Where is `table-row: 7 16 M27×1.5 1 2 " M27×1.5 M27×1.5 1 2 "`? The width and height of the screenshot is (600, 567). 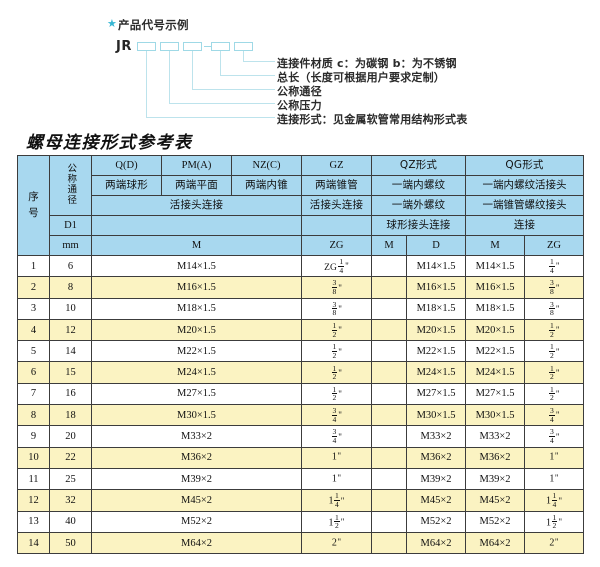 table-row: 7 16 M27×1.5 1 2 " M27×1.5 M27×1.5 1 2 " is located at coordinates (301, 394).